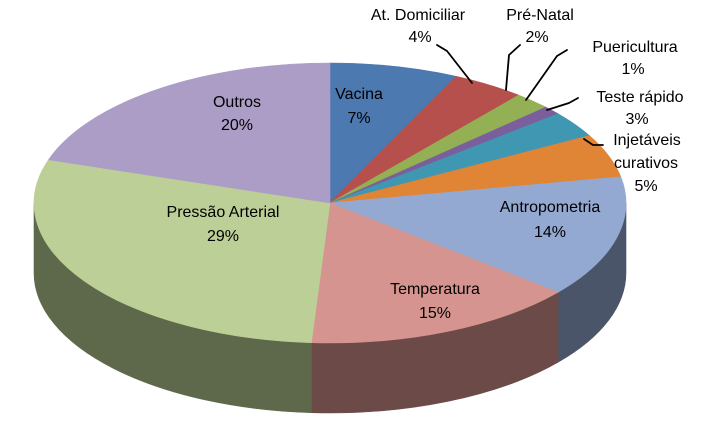 The width and height of the screenshot is (702, 437). I want to click on slice-label-pressao-arterial-line0: Pressão Arterial, so click(223, 212).